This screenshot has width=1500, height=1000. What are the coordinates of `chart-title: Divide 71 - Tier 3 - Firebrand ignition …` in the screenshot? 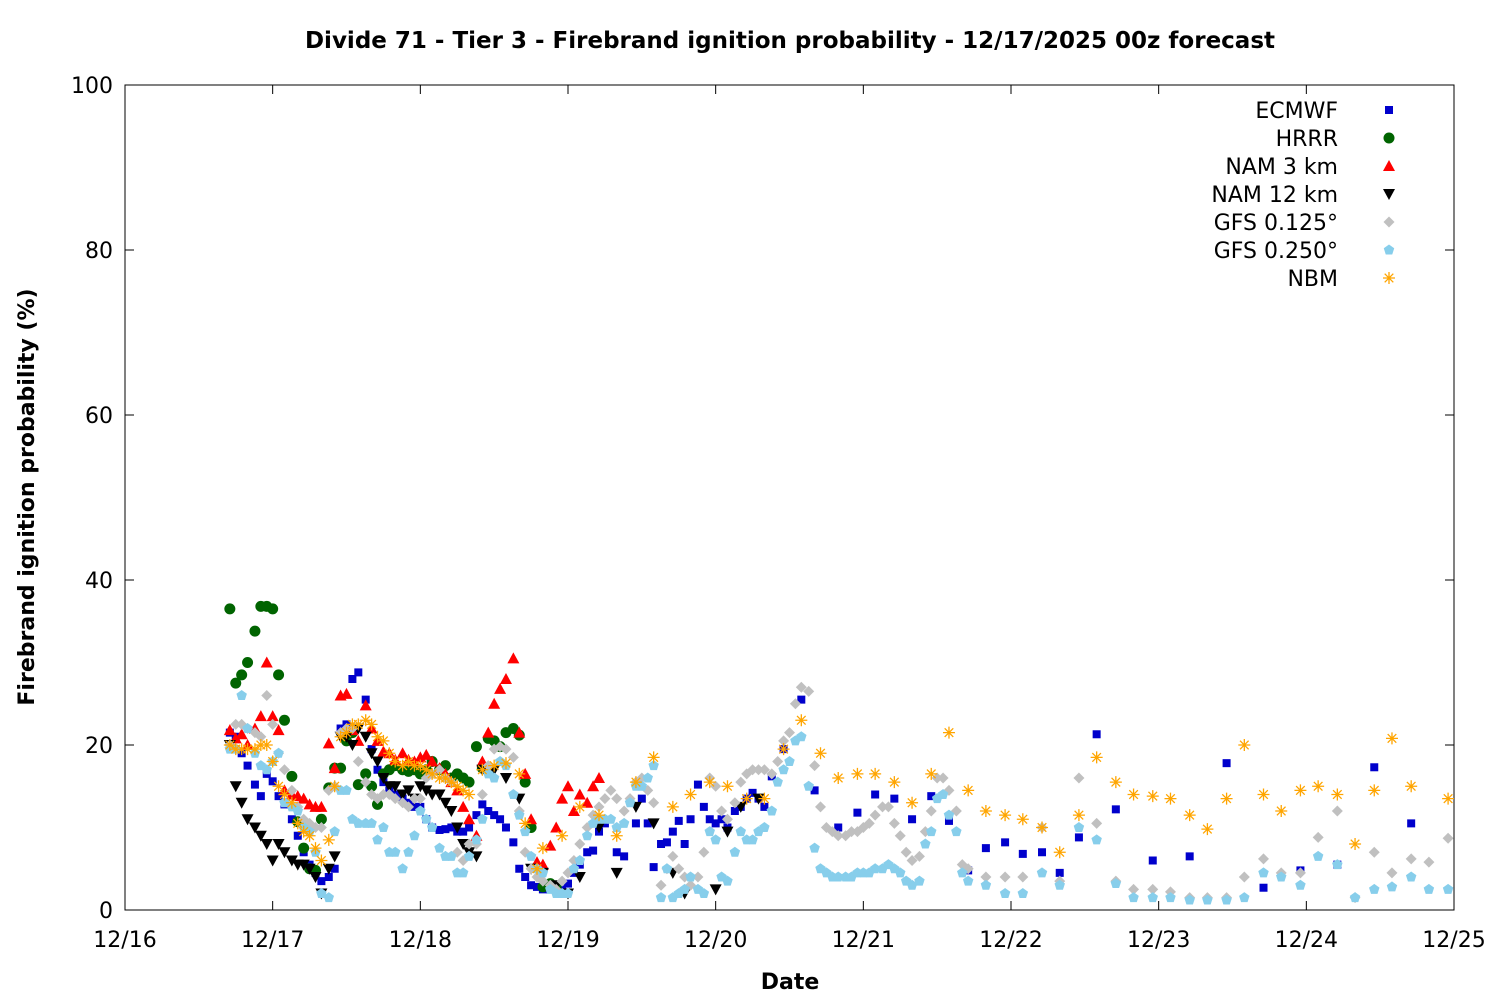 It's located at (790, 41).